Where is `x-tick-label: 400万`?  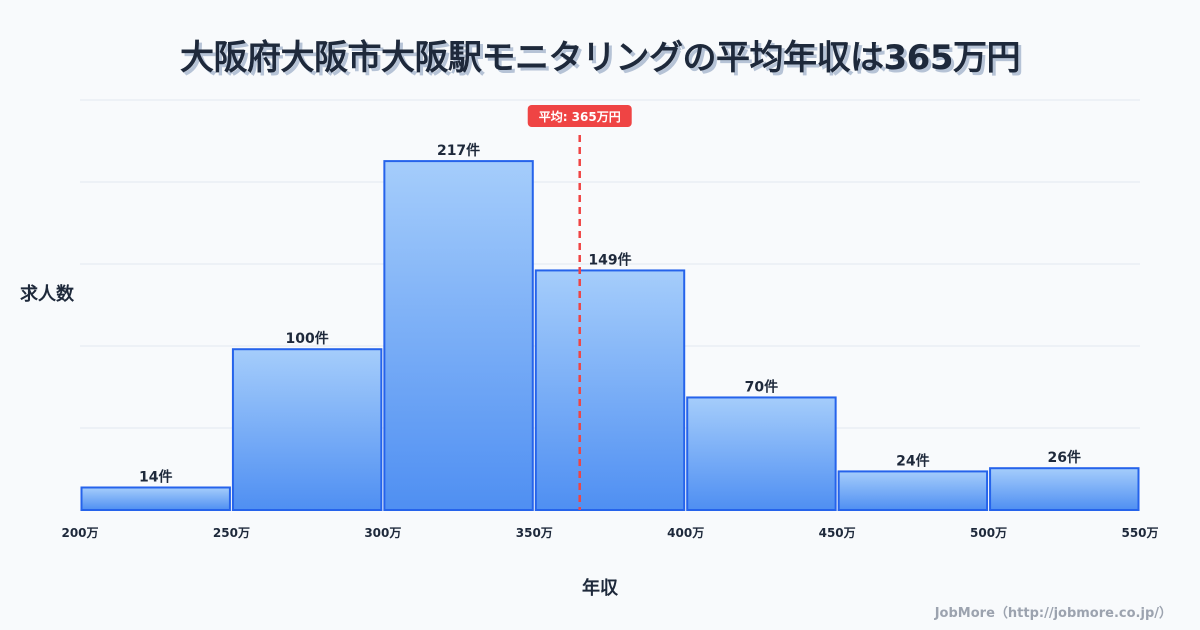
x-tick-label: 400万 is located at coordinates (685, 533).